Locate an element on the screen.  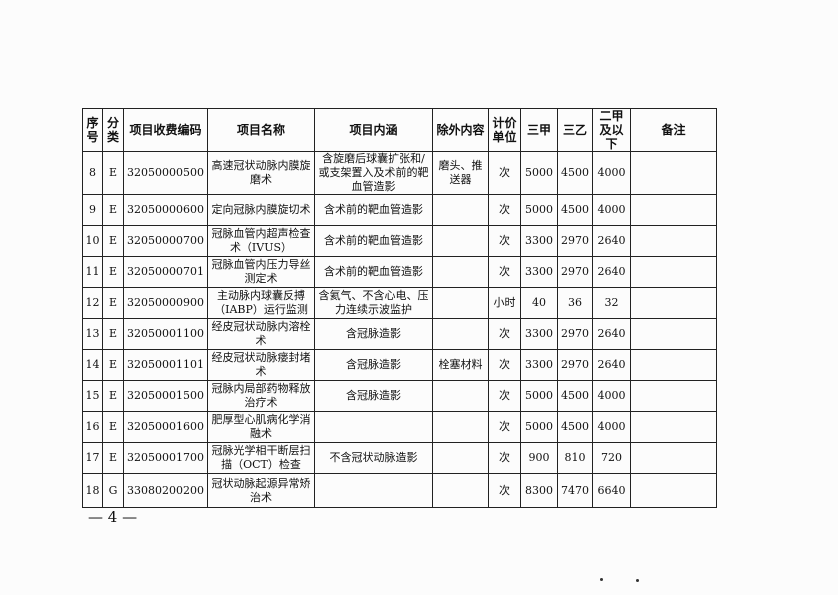
table-cell: 32050000900 is located at coordinates (165, 303).